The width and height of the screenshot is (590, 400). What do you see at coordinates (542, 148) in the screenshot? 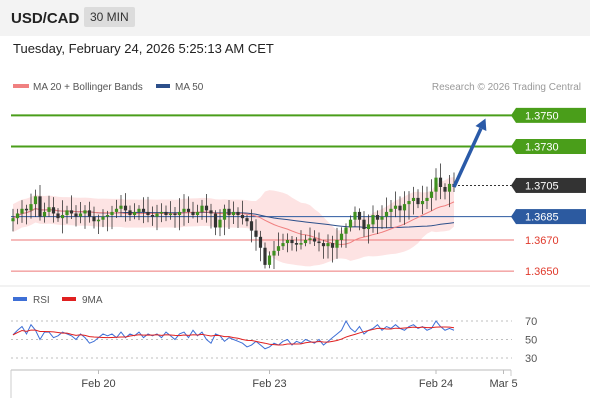
I see `level-label-1: 1.3730` at bounding box center [542, 148].